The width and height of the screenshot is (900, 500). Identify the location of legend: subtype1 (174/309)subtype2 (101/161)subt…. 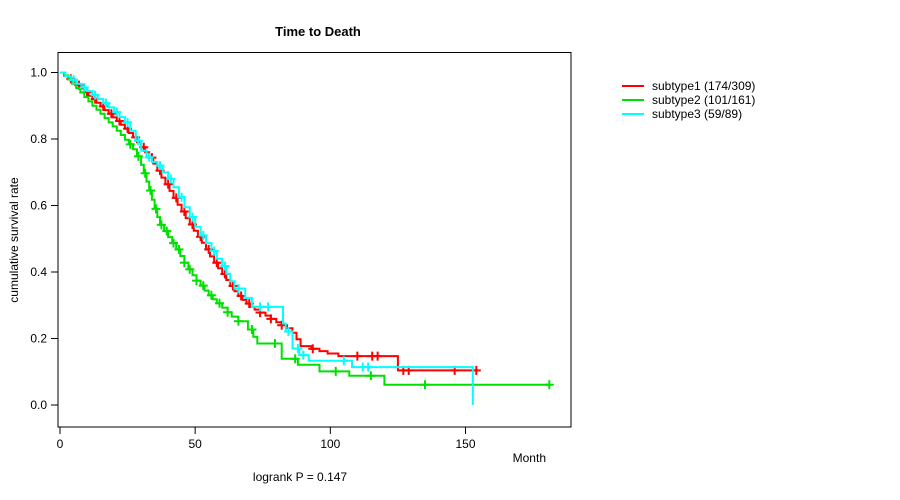
(688, 100).